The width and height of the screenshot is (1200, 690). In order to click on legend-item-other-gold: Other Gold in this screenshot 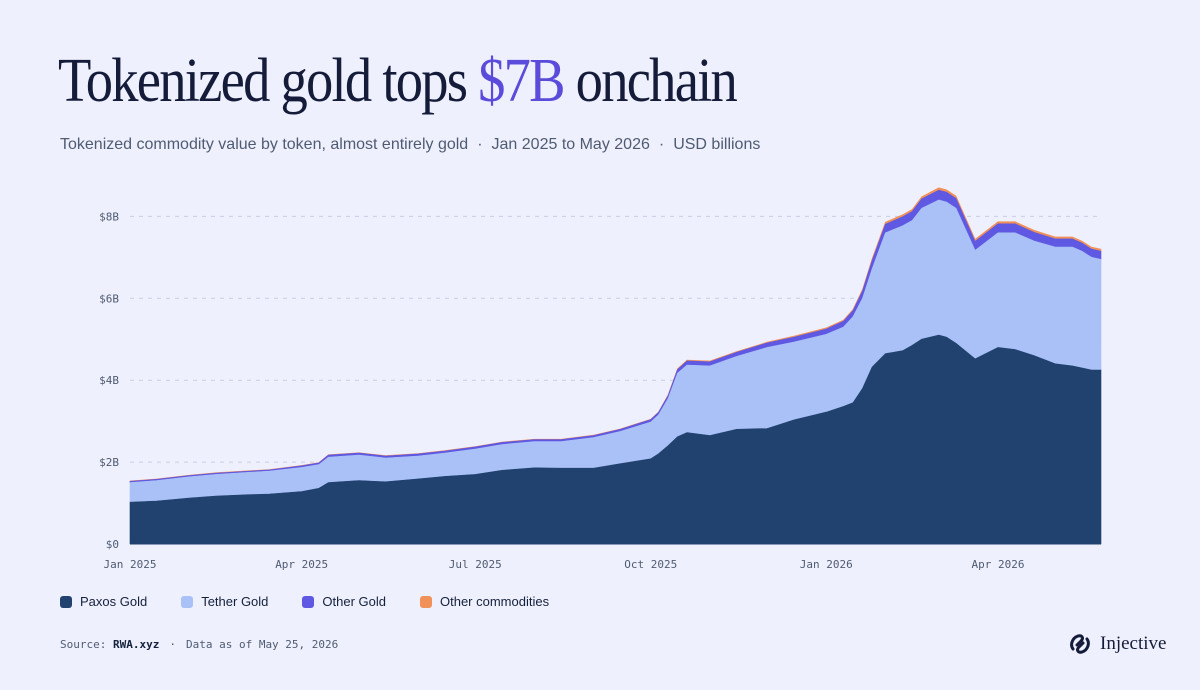, I will do `click(344, 601)`.